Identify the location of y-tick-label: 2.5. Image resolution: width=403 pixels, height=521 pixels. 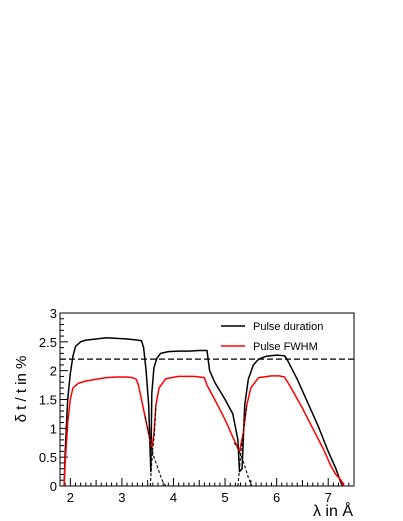
(48, 342).